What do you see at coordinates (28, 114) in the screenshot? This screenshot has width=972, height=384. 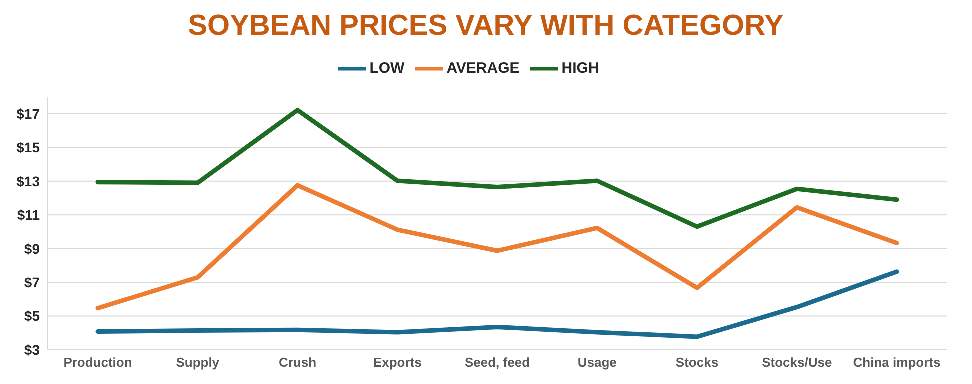 I see `y-tick-label: $17` at bounding box center [28, 114].